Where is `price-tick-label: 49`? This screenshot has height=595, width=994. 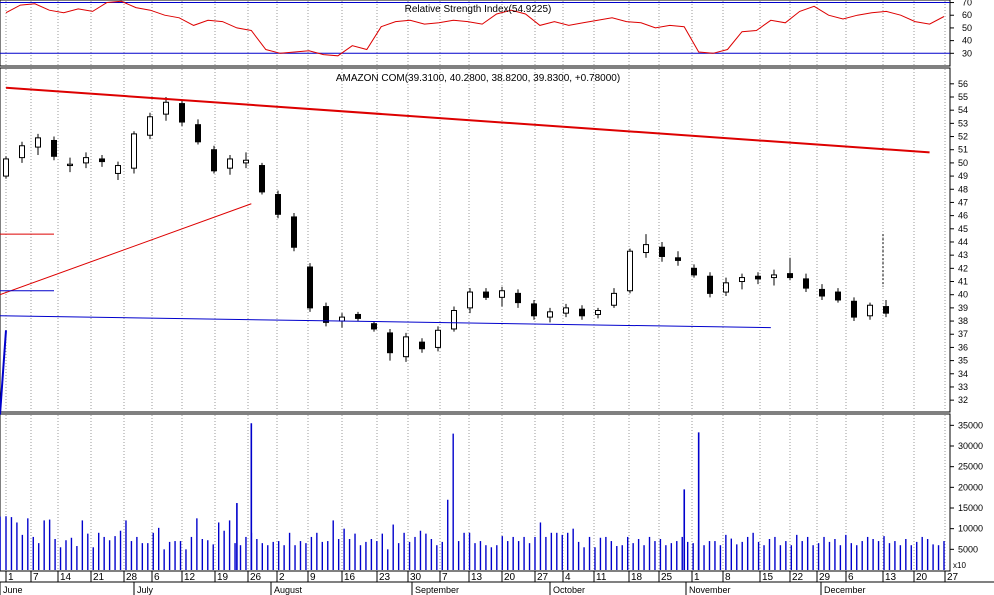 price-tick-label: 49 is located at coordinates (963, 176).